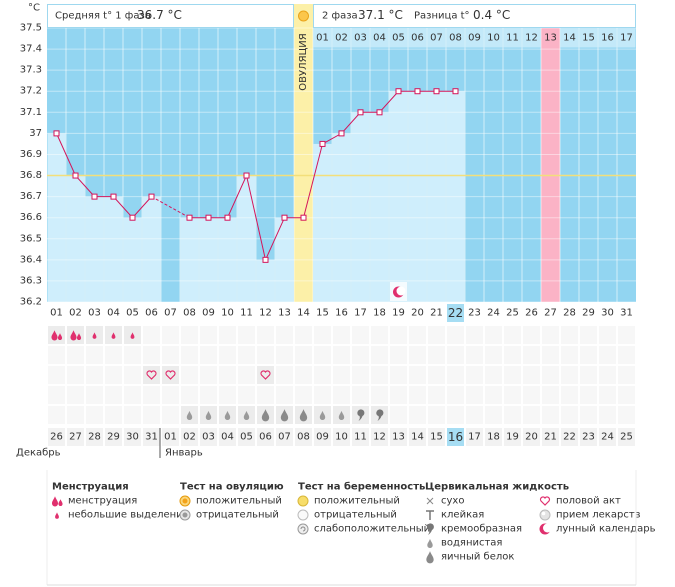 The width and height of the screenshot is (675, 587). Describe the element at coordinates (341, 313) in the screenshot. I see `x-tick-label: 16` at that location.